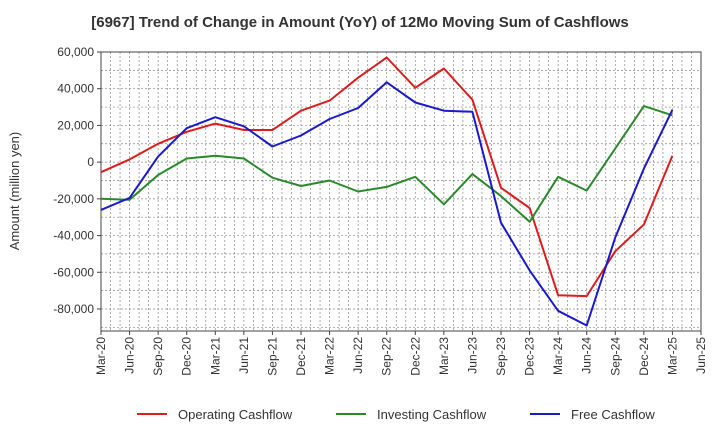 The height and width of the screenshot is (440, 720). I want to click on y-tick-label: -60,000, so click(73, 272).